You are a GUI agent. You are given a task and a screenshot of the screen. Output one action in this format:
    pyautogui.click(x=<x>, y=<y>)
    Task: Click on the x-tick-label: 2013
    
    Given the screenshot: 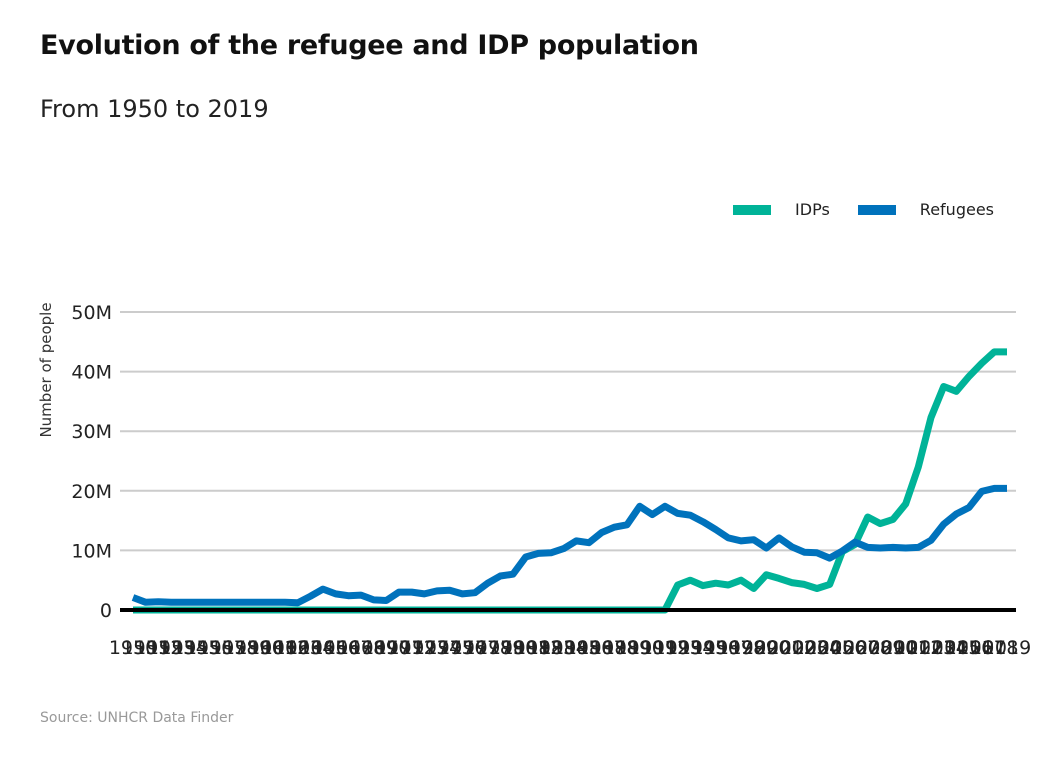 What is the action you would take?
    pyautogui.click(x=931, y=648)
    